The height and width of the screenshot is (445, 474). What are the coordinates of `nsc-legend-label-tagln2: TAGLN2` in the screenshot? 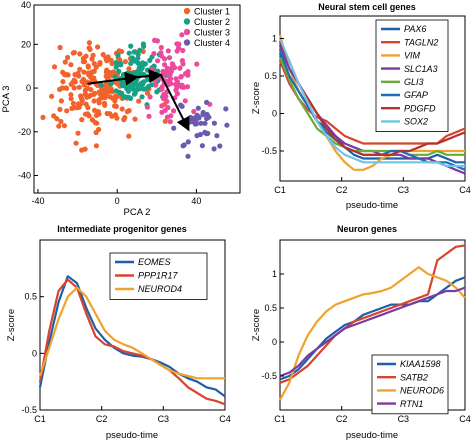 It's located at (421, 42).